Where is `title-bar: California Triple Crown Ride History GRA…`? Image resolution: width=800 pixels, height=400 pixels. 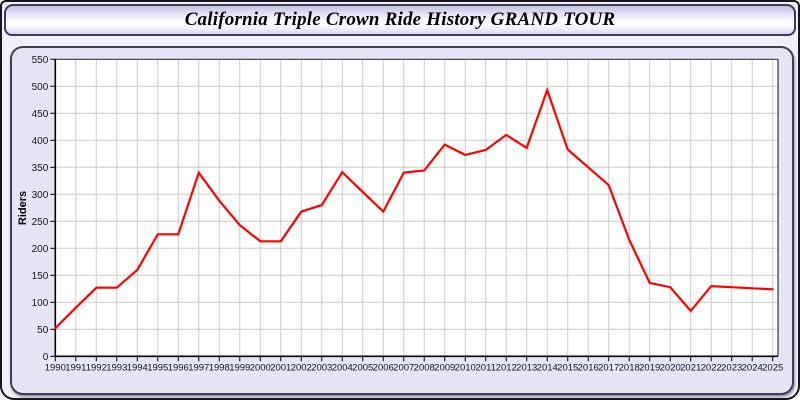 title-bar: California Triple Crown Ride History GRA… is located at coordinates (400, 20).